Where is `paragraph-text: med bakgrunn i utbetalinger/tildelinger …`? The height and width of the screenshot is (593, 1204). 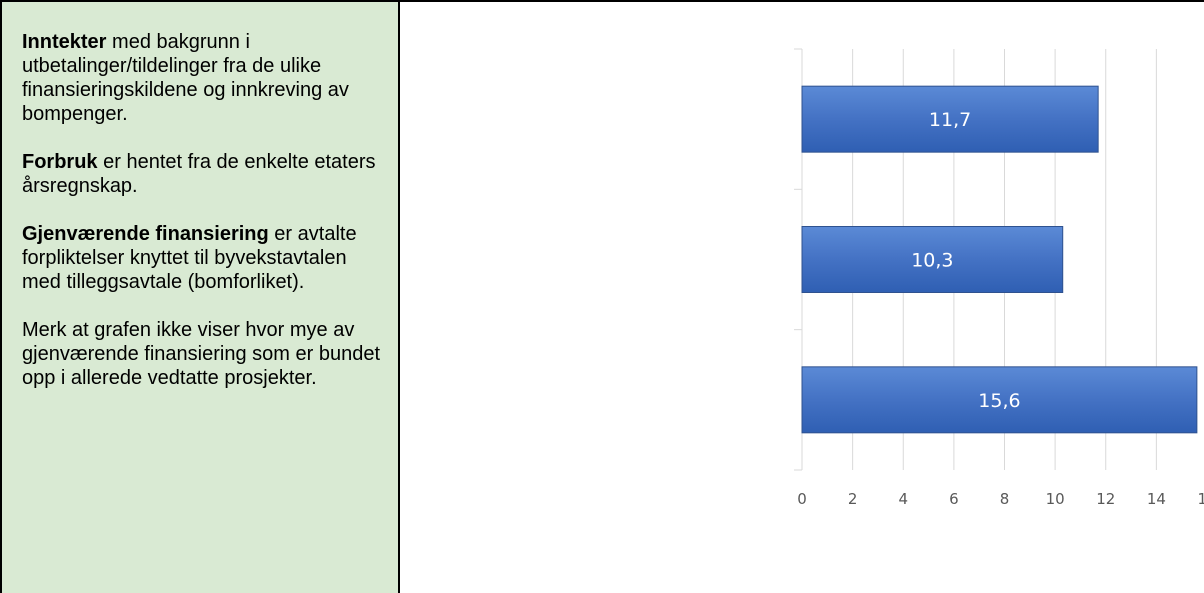
paragraph-text: med bakgrunn i utbetalinger/tildelinger … is located at coordinates (185, 78).